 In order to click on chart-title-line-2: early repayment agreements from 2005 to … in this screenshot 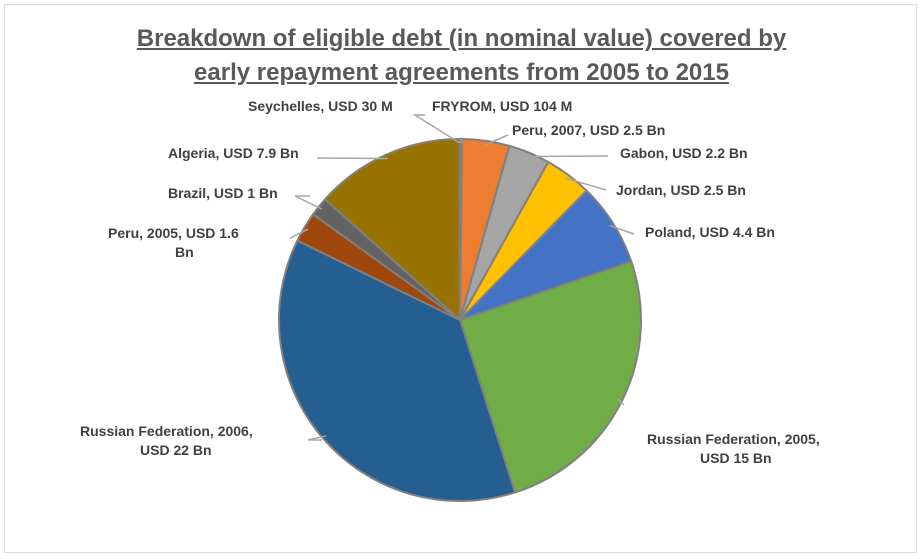, I will do `click(461, 72)`.